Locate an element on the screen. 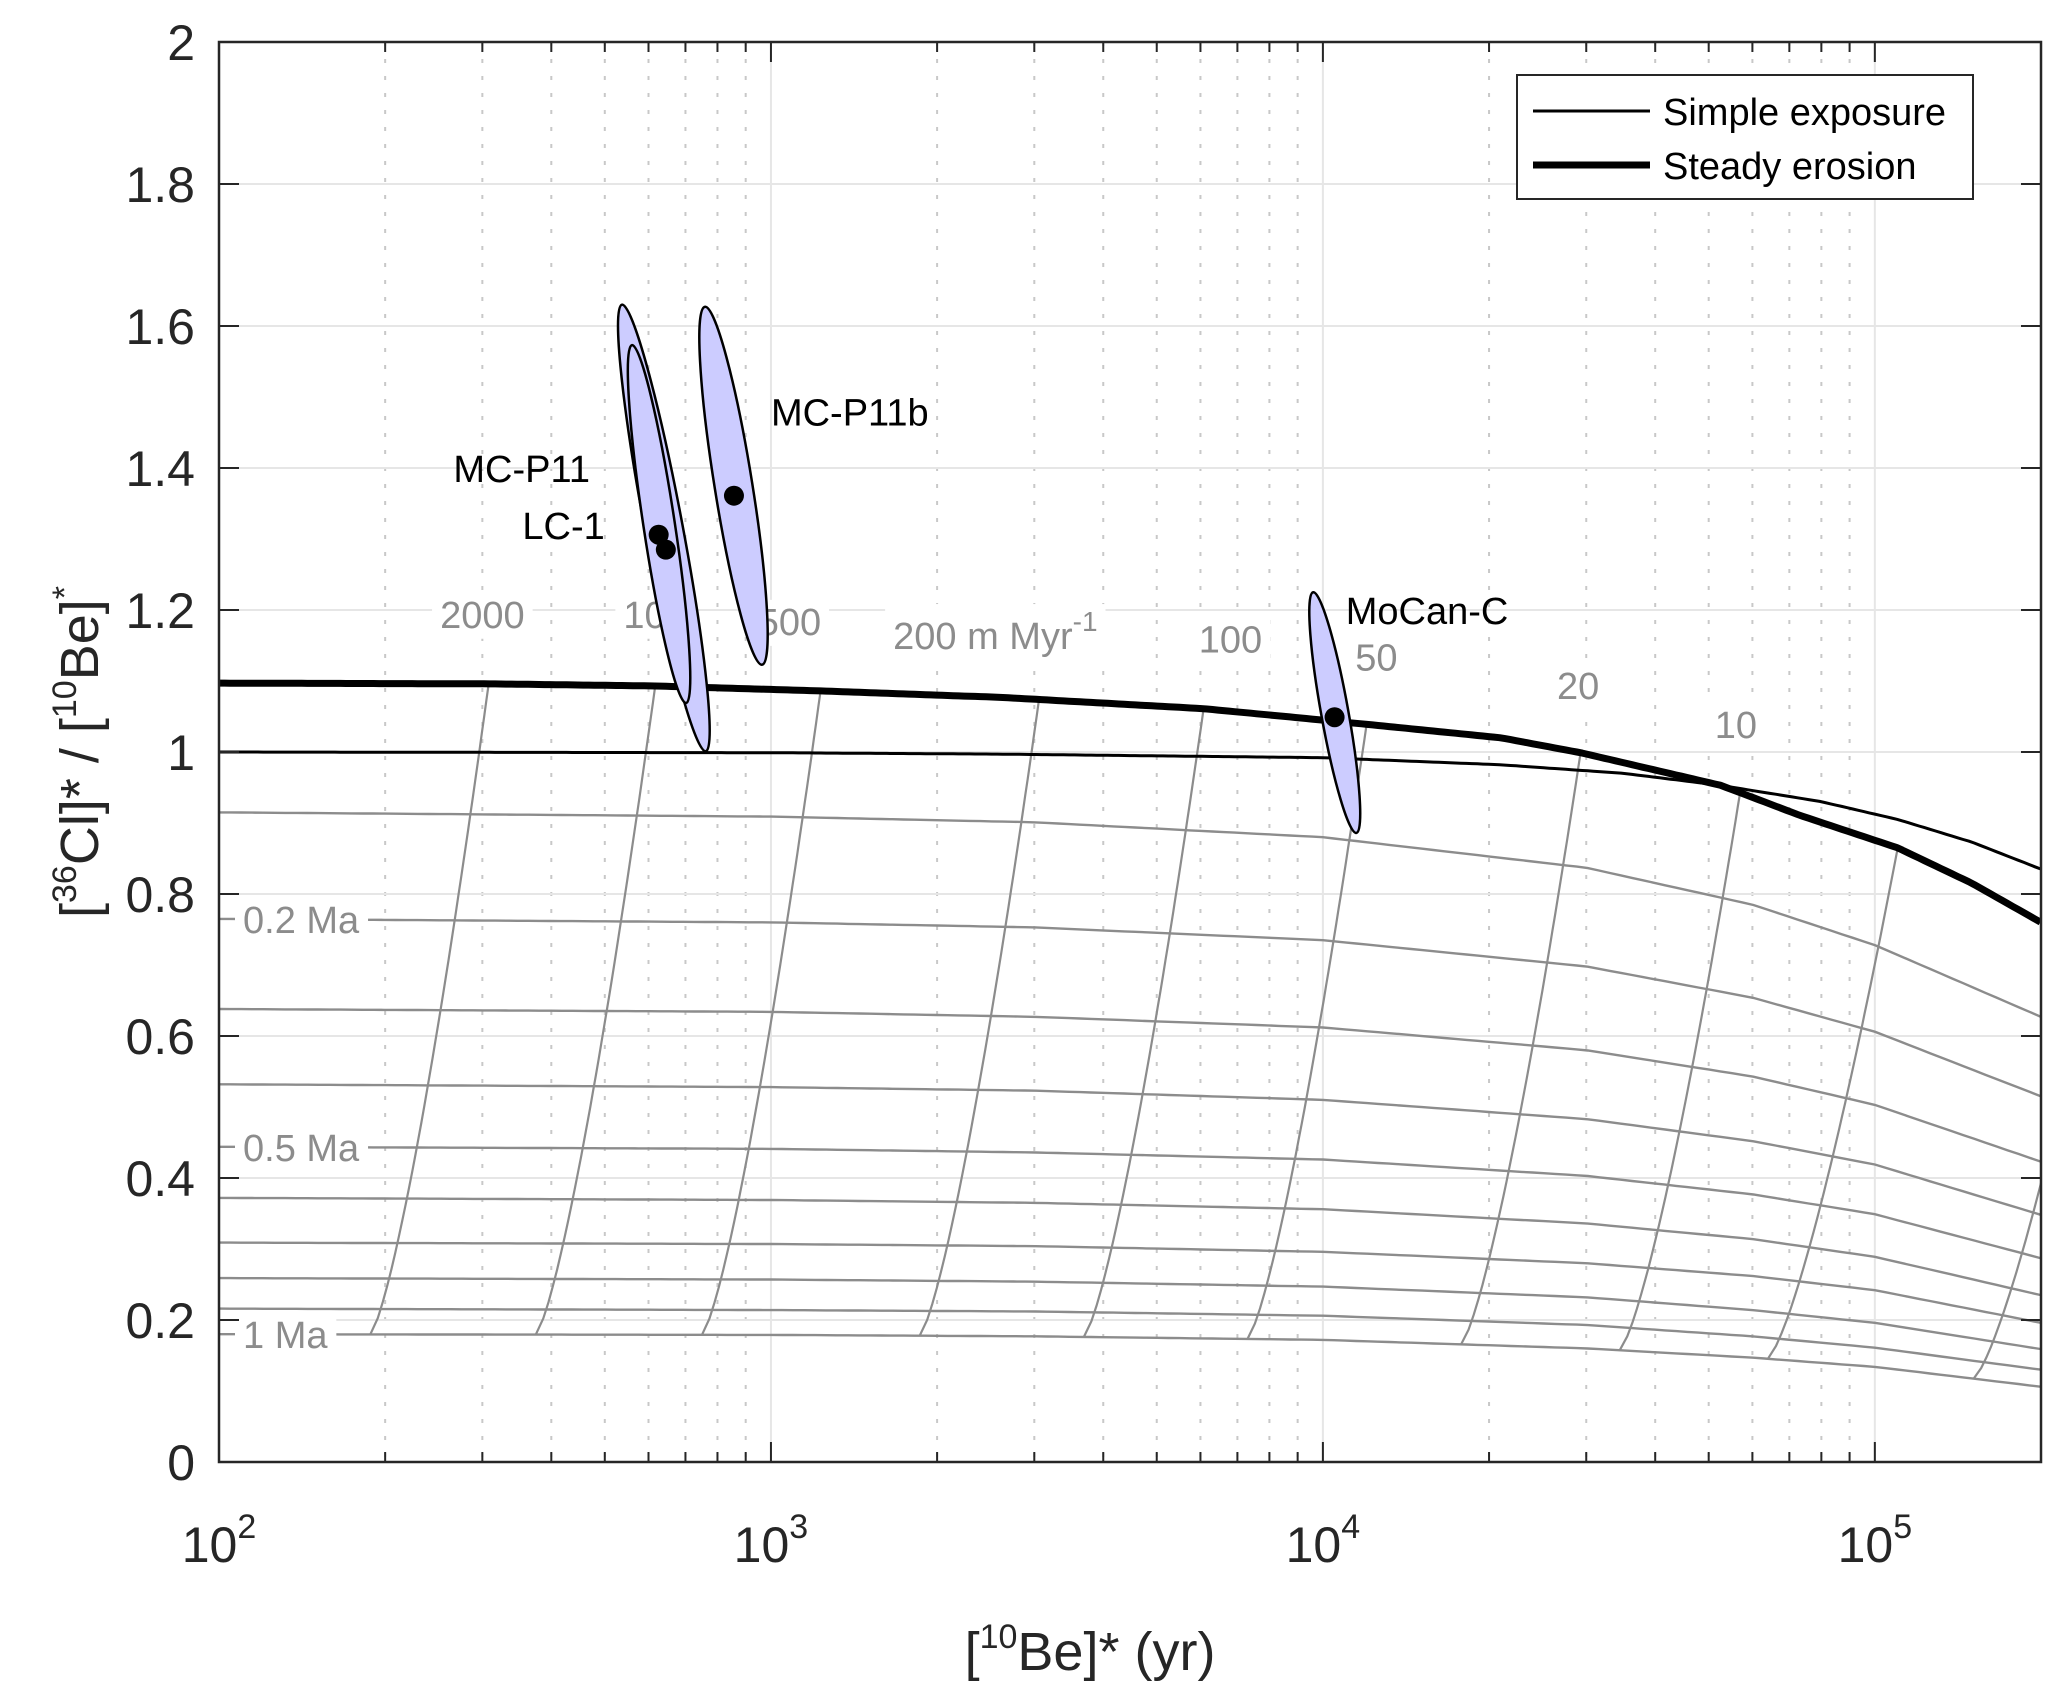 The height and width of the screenshot is (1693, 2067). isochron-label: 0.2 Ma is located at coordinates (302, 920).